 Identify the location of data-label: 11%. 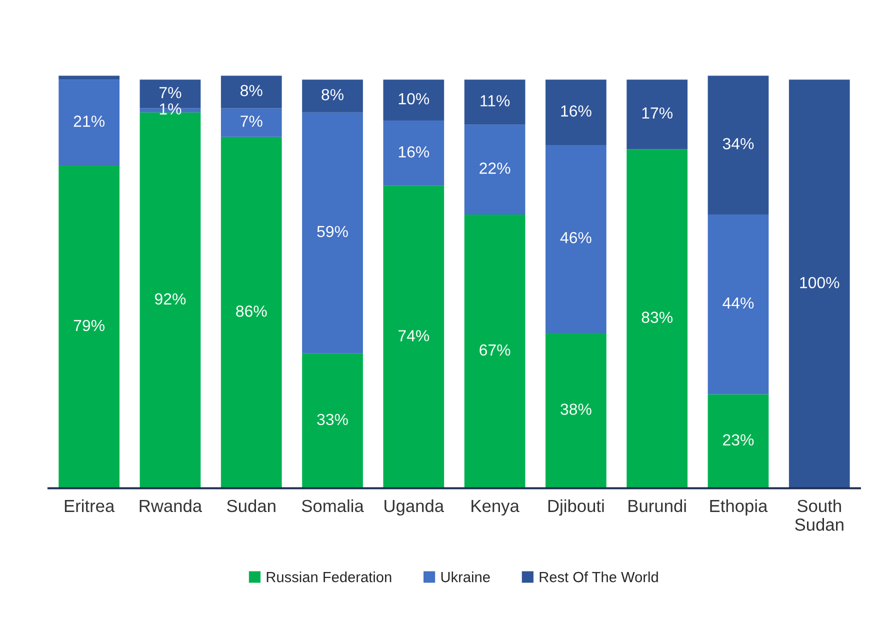
(495, 100).